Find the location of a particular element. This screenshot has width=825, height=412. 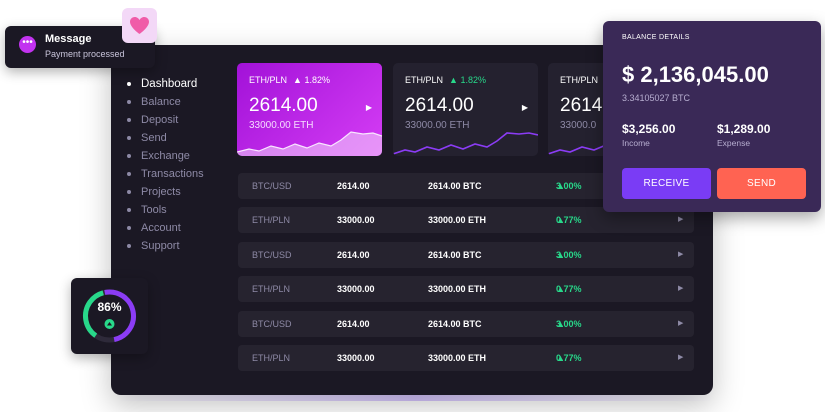

nav-item-tools: Tools is located at coordinates (164, 210).